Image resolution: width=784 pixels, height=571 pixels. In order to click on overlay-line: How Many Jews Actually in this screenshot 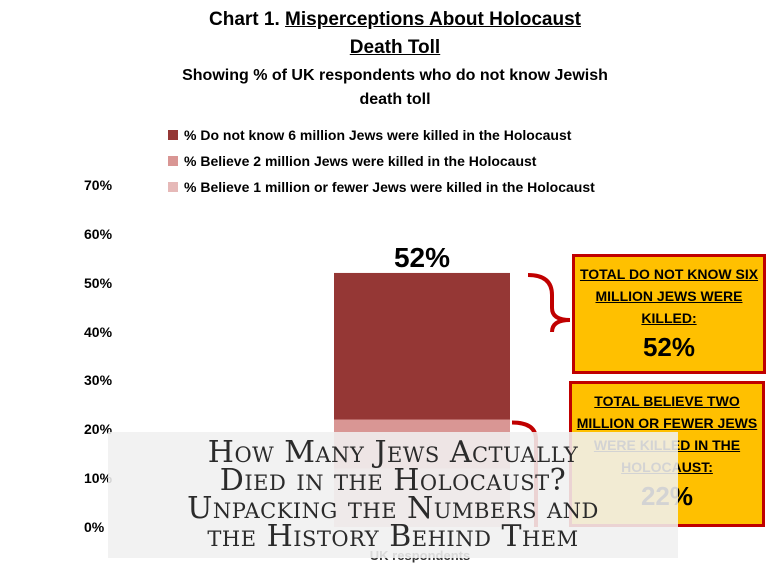, I will do `click(393, 452)`.